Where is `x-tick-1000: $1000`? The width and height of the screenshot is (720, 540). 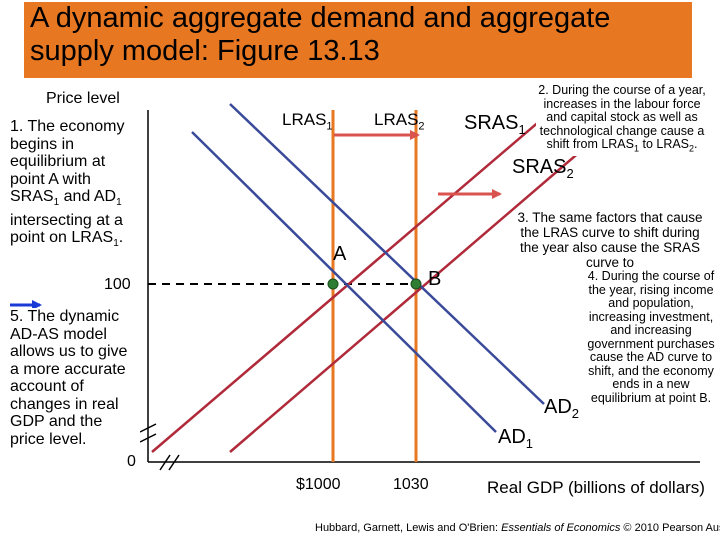 x-tick-1000: $1000 is located at coordinates (318, 484).